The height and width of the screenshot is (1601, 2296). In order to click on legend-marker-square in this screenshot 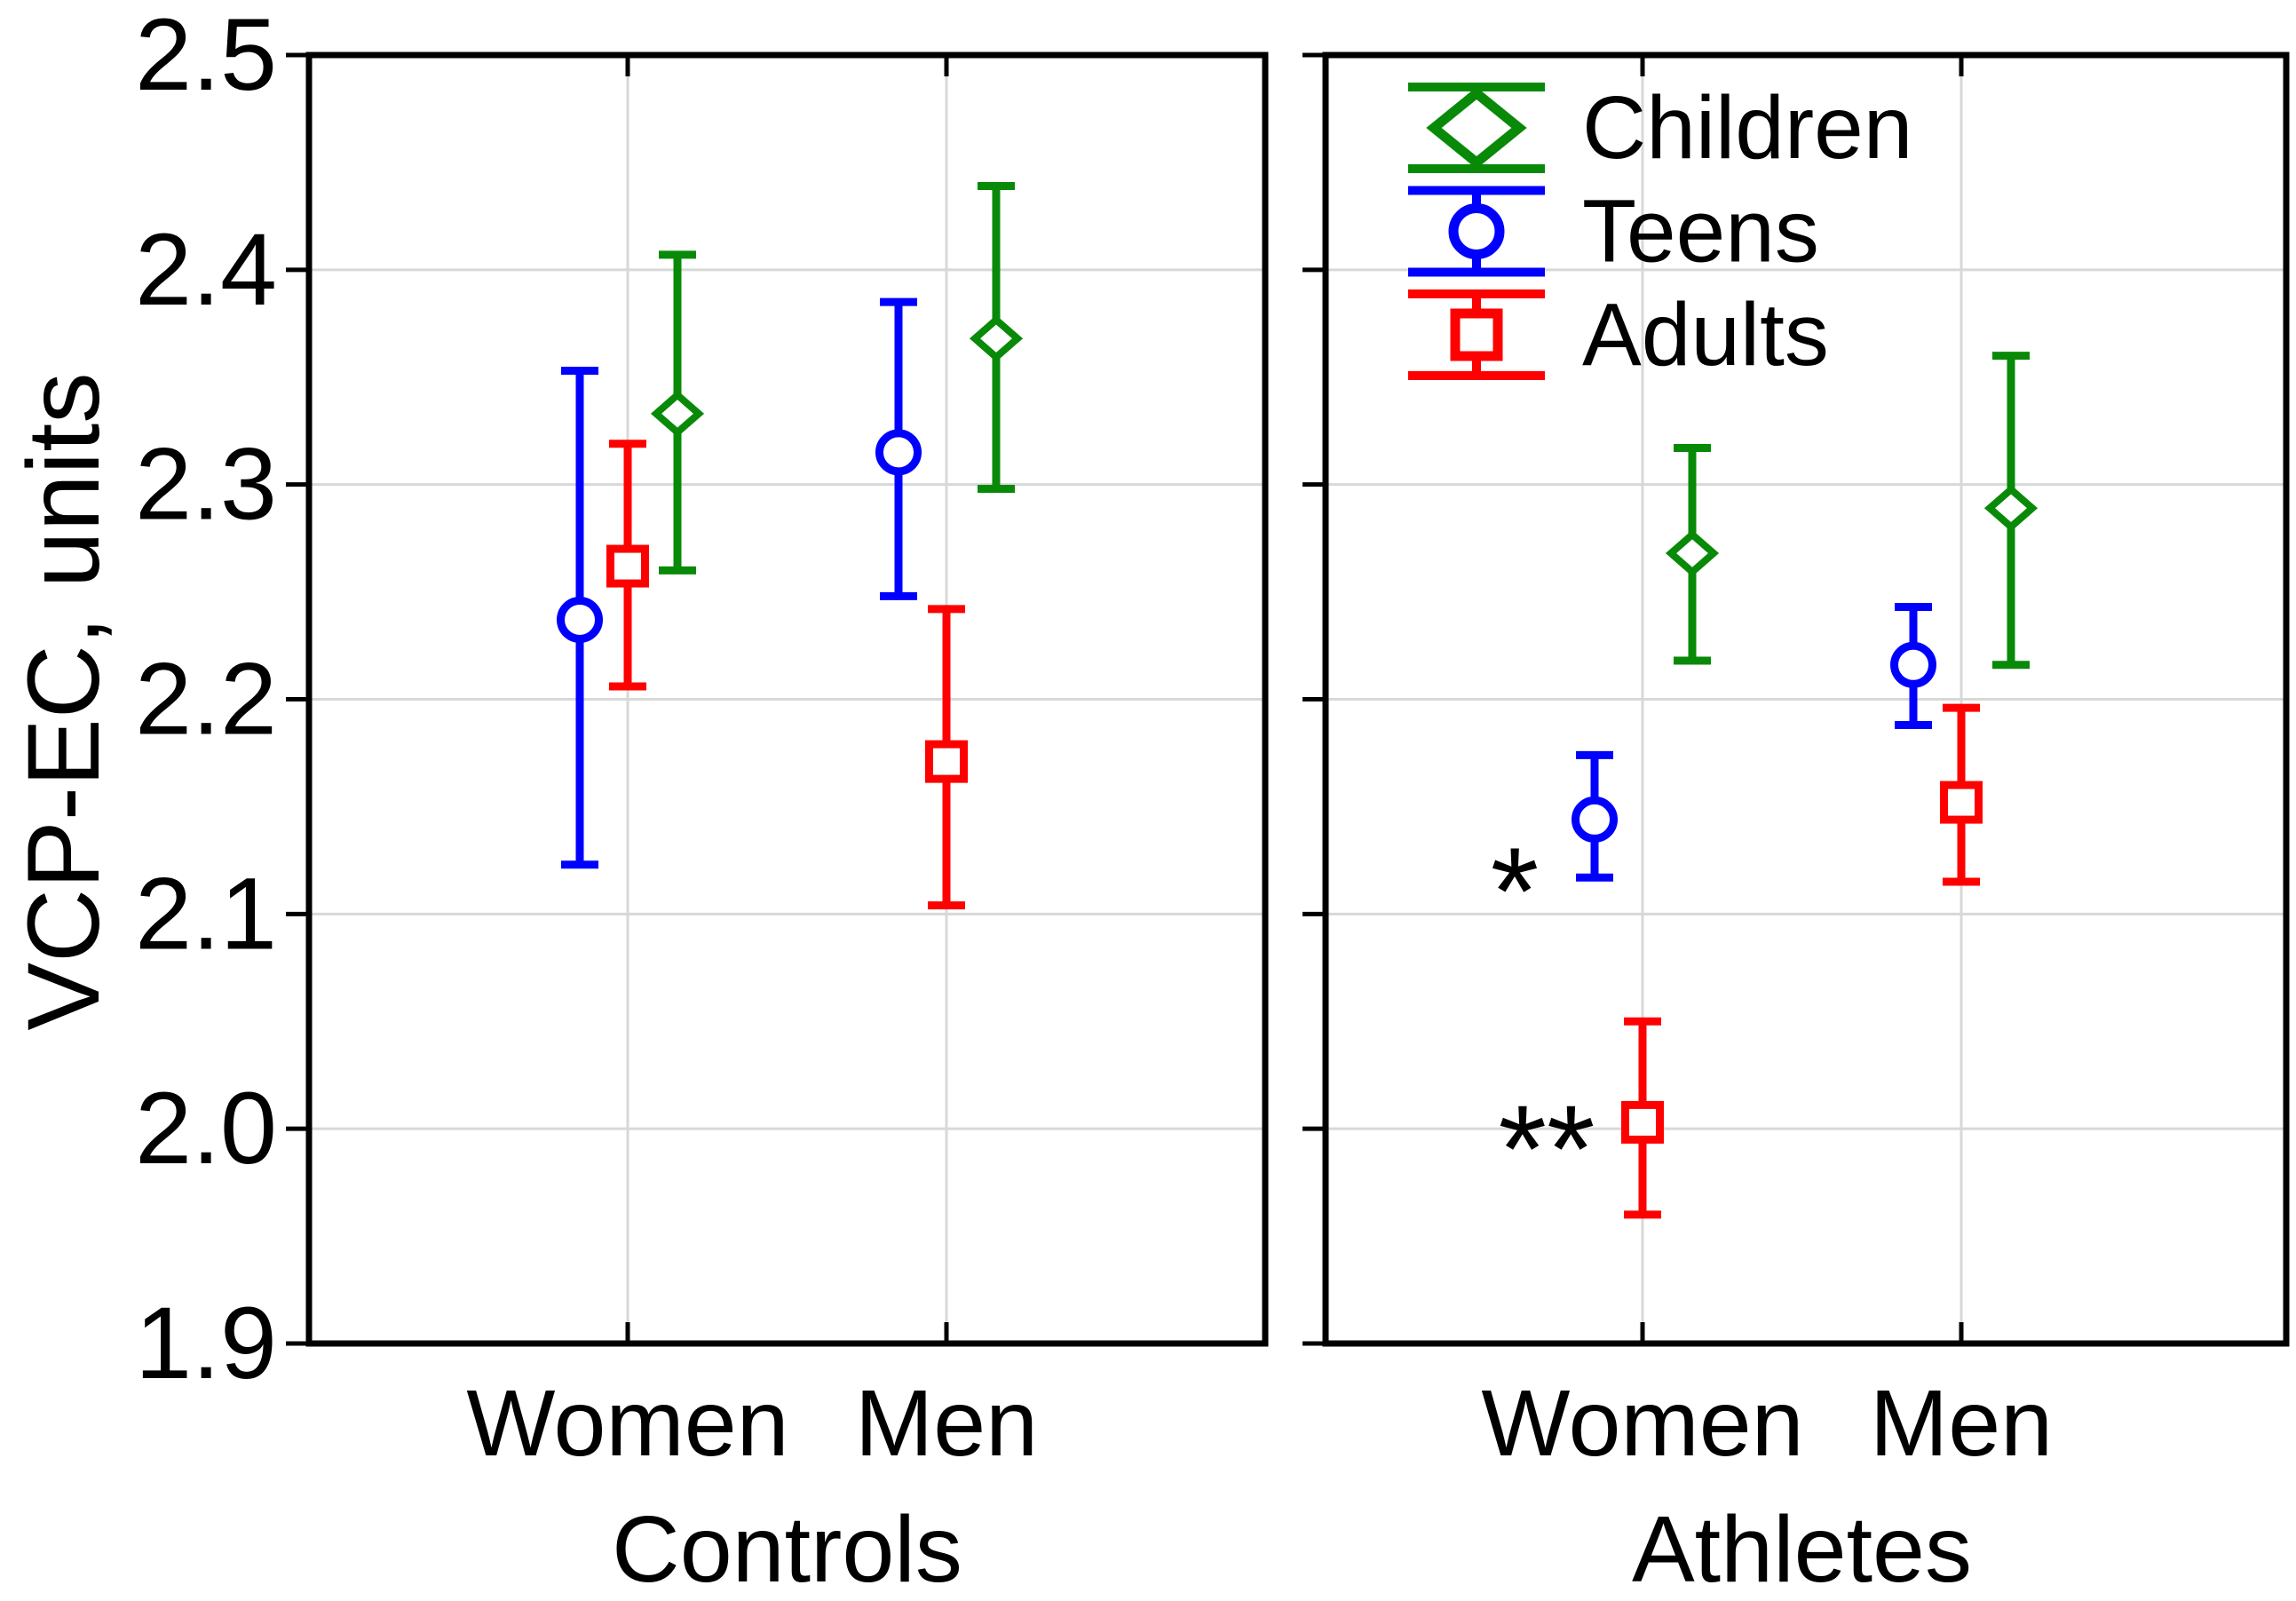, I will do `click(1476, 334)`.